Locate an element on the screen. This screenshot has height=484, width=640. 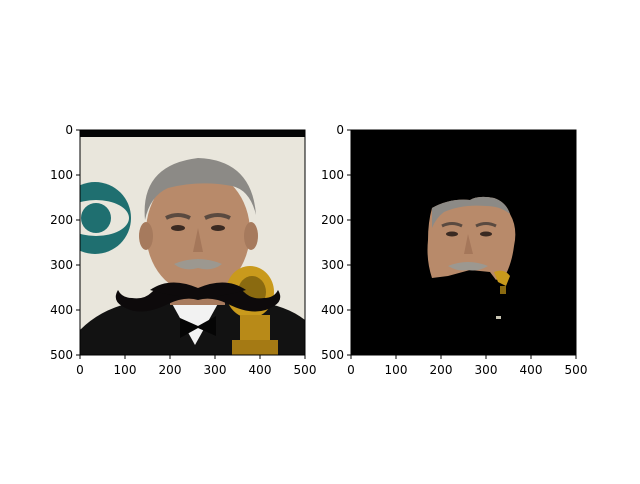
left-xtick-label: 100 is located at coordinates (125, 370).